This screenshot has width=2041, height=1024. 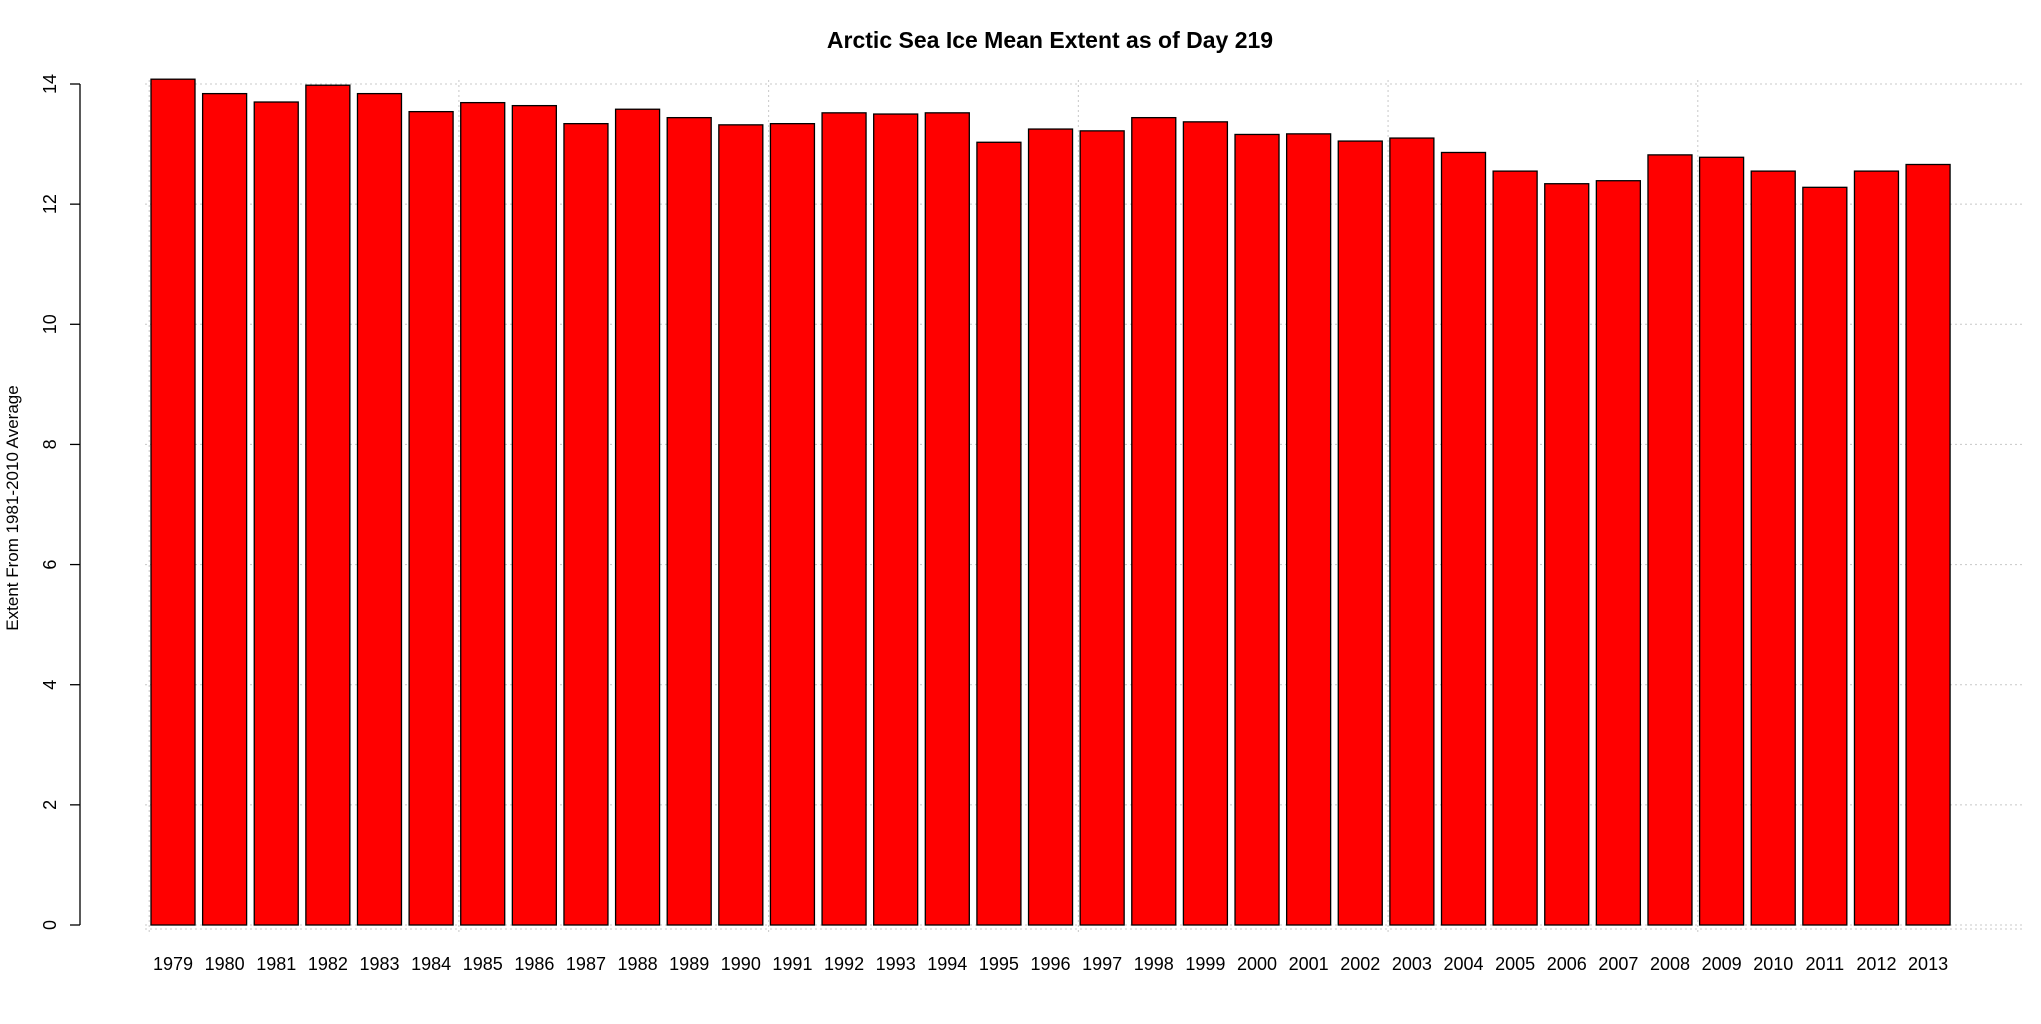 I want to click on chart-title: Arctic Sea Ice Mean Extent as of Day 219, so click(x=1050, y=40).